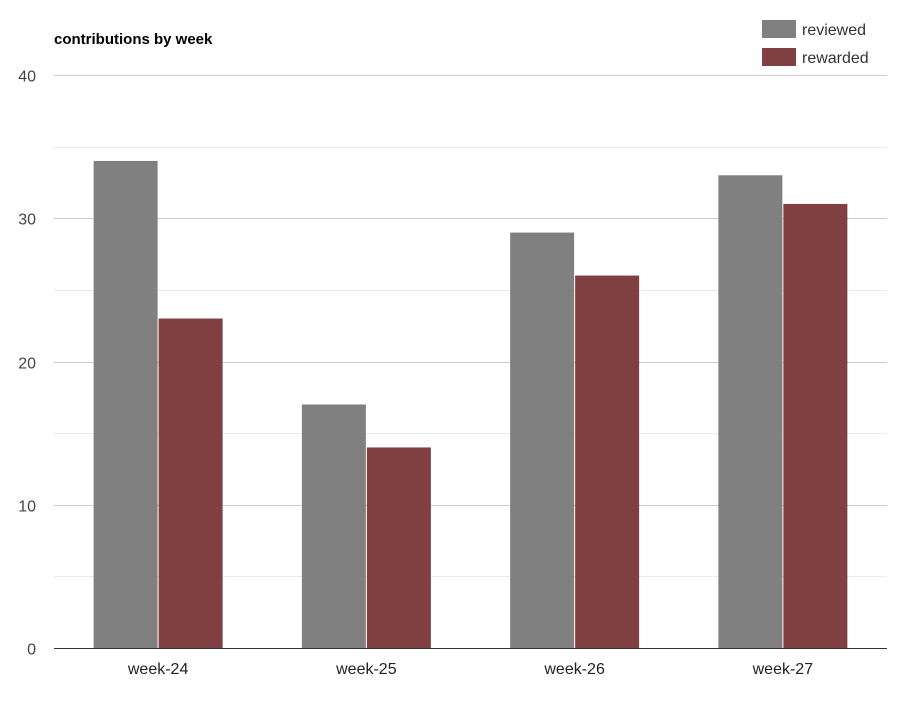  Describe the element at coordinates (133, 39) in the screenshot. I see `chart-title: contributions by week` at that location.